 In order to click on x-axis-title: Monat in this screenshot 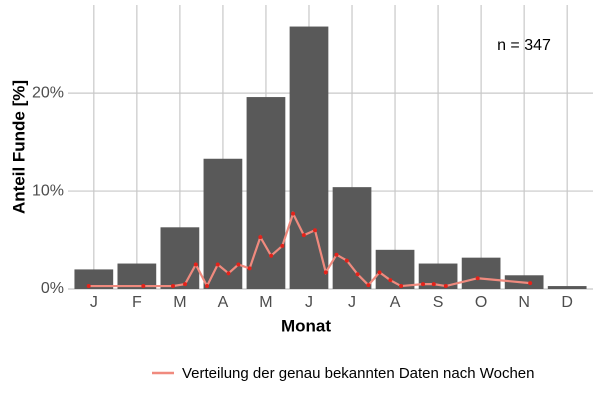, I will do `click(306, 325)`.